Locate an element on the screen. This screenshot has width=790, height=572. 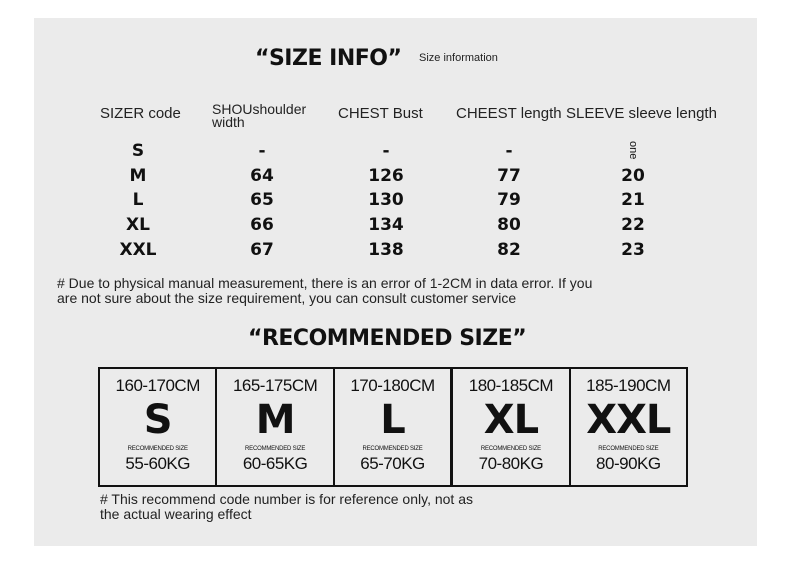
size-code: S is located at coordinates (158, 420).